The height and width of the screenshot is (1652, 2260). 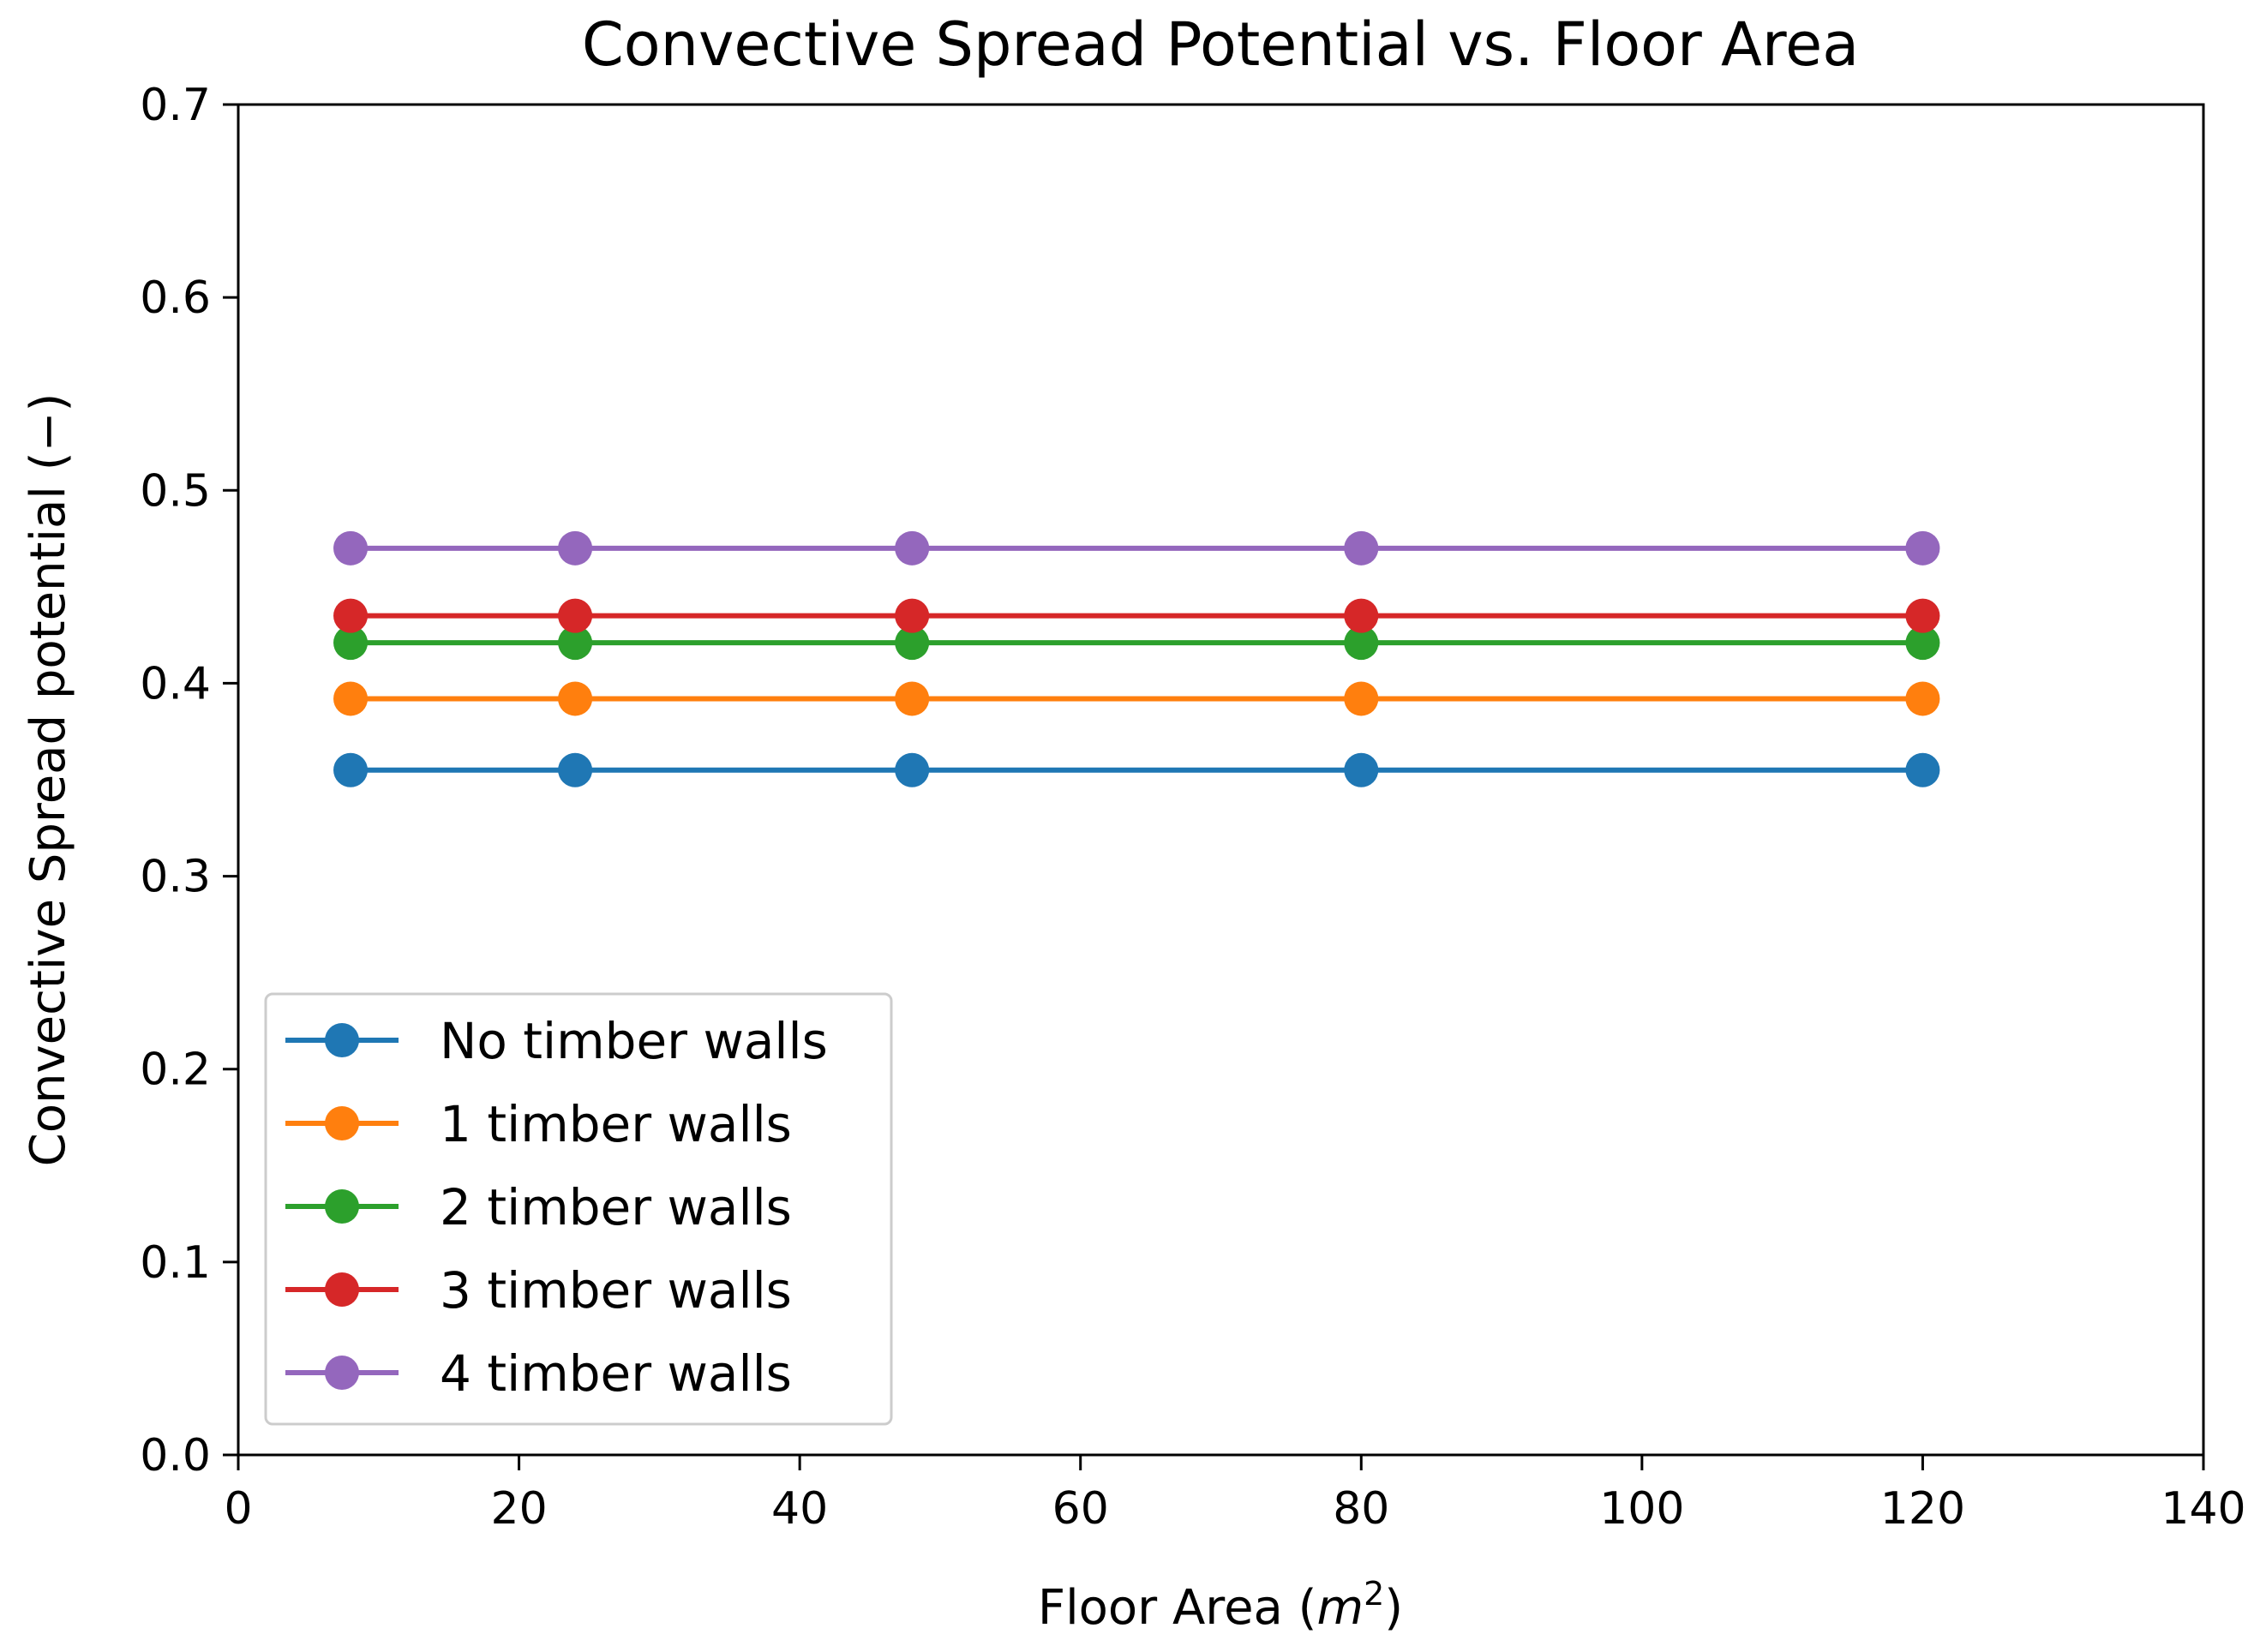 I want to click on legend-item: No timber walls, so click(x=556, y=1041).